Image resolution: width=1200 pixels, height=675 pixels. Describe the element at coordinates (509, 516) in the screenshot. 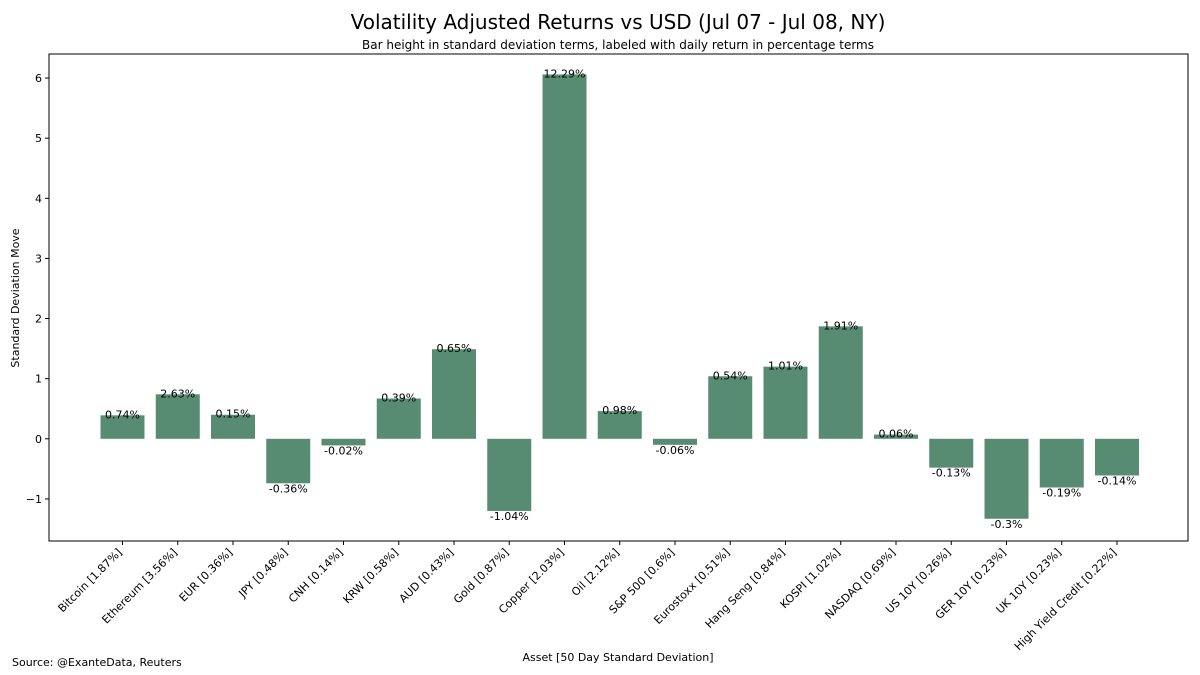

I see `bar-value-label: -1.04%` at that location.